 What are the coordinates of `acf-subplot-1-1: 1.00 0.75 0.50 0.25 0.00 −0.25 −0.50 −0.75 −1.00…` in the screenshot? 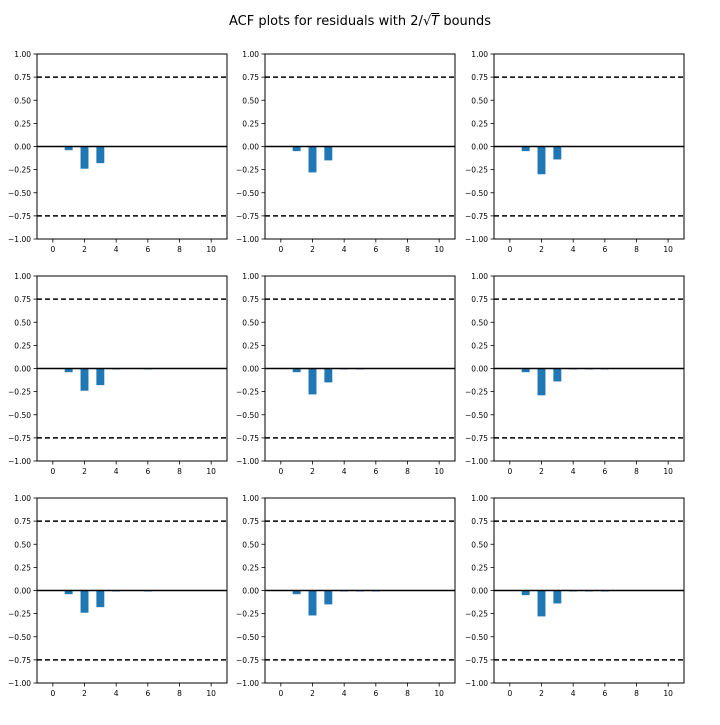 It's located at (118, 152).